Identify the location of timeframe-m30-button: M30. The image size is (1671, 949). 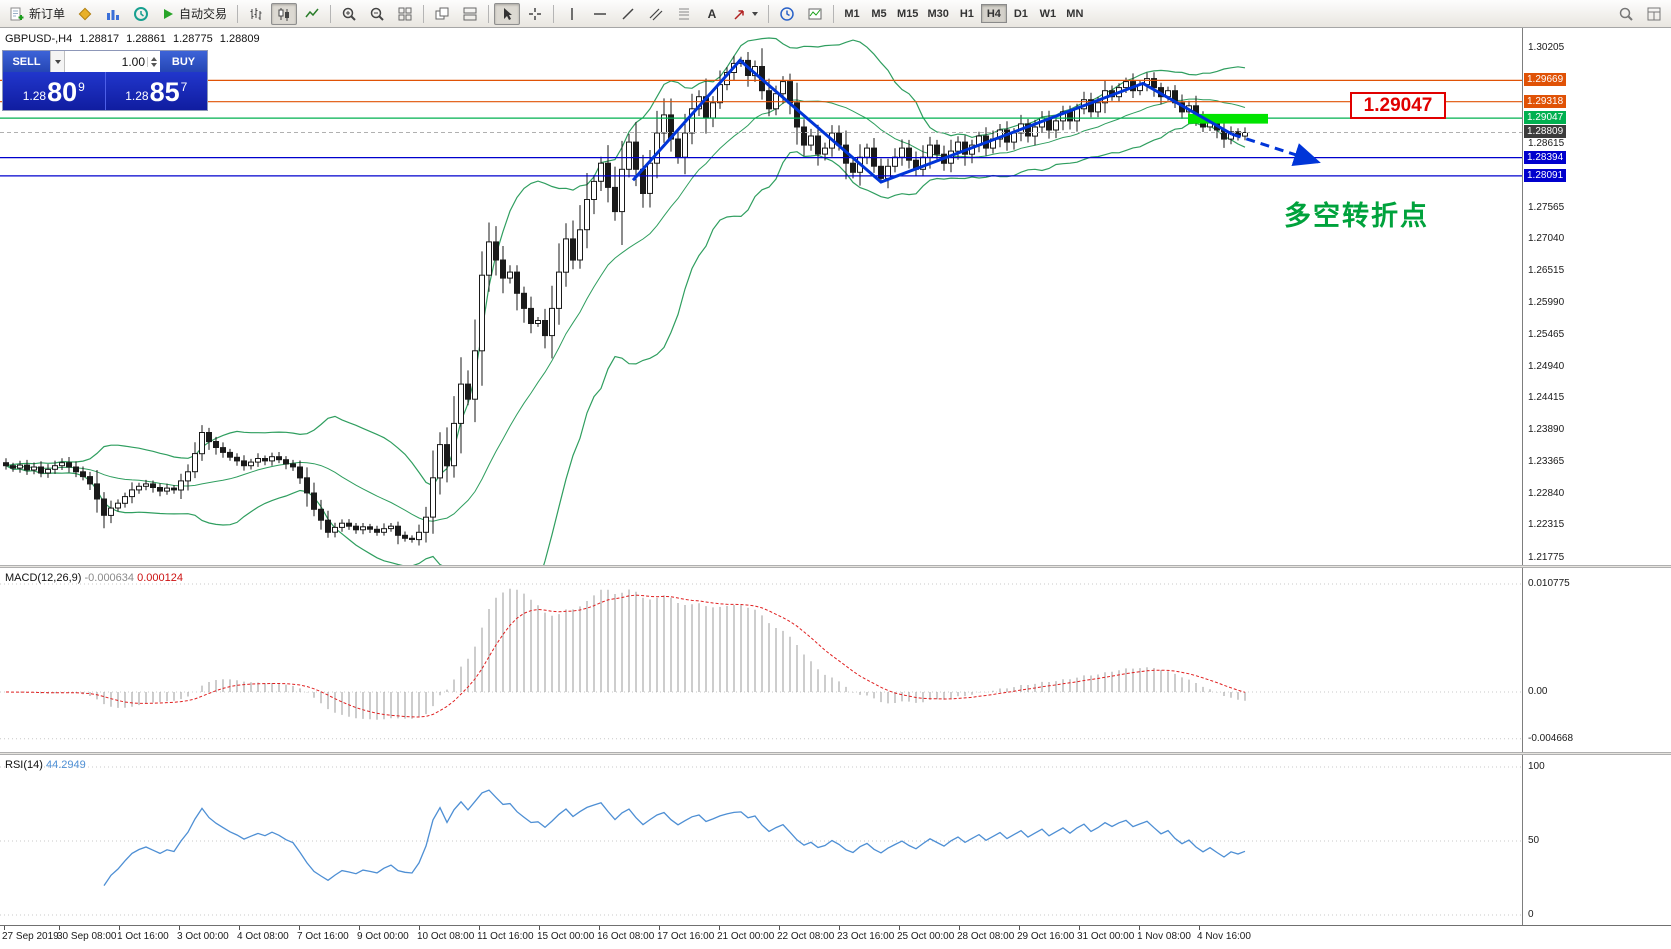
(938, 13).